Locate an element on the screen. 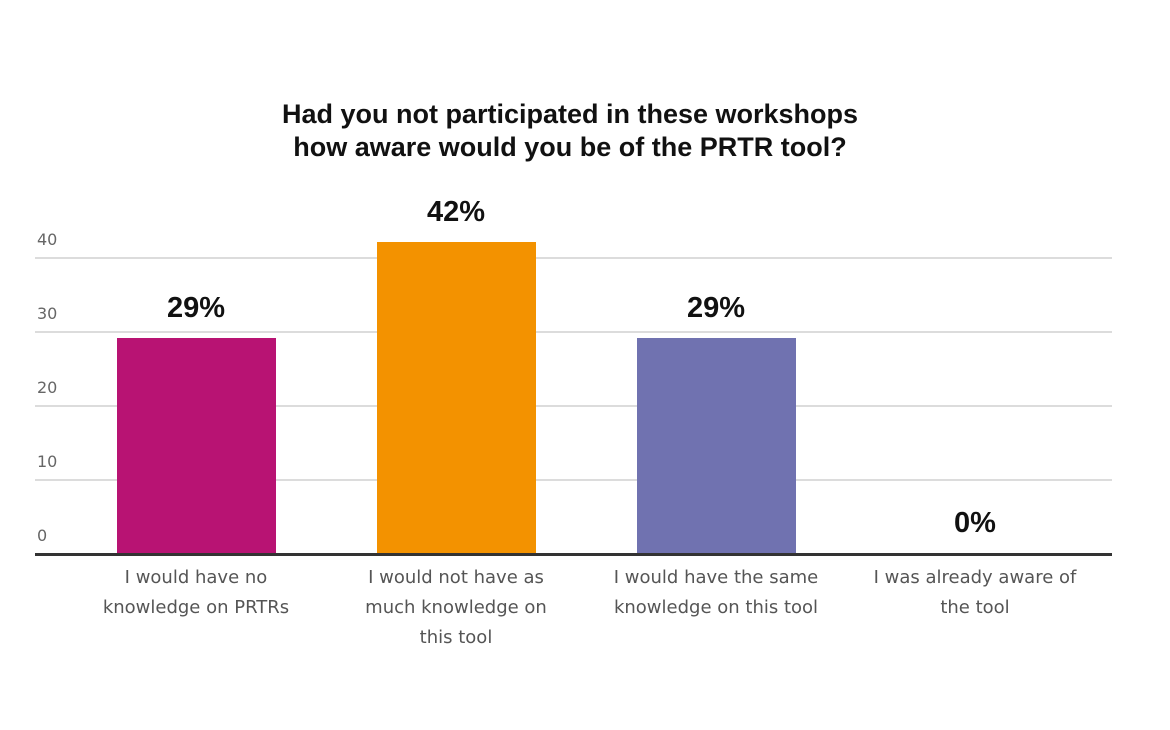 The image size is (1170, 730). x-category-label-4: I was already aware of the tool is located at coordinates (975, 593).